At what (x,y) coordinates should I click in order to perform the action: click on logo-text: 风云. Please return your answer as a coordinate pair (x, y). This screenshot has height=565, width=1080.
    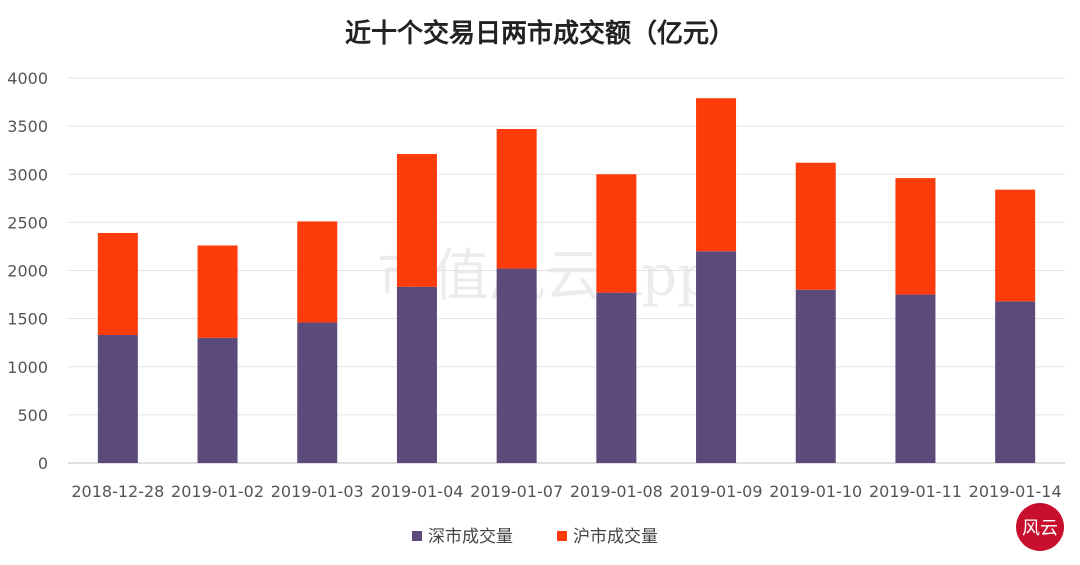
    Looking at the image, I should click on (1040, 528).